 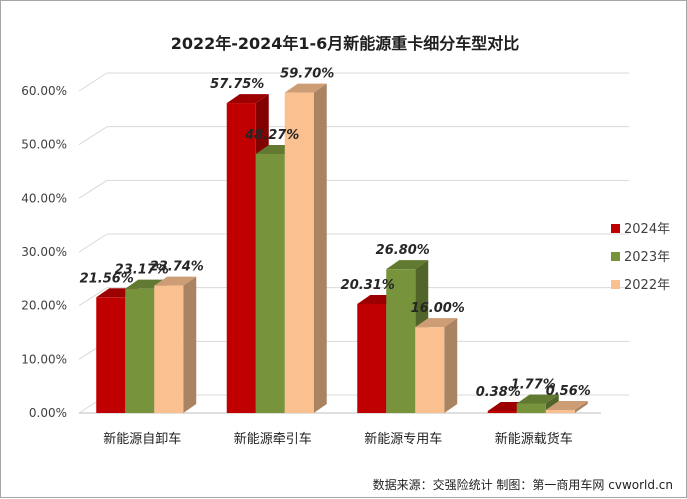 I want to click on data-label: 21.56%, so click(x=107, y=278).